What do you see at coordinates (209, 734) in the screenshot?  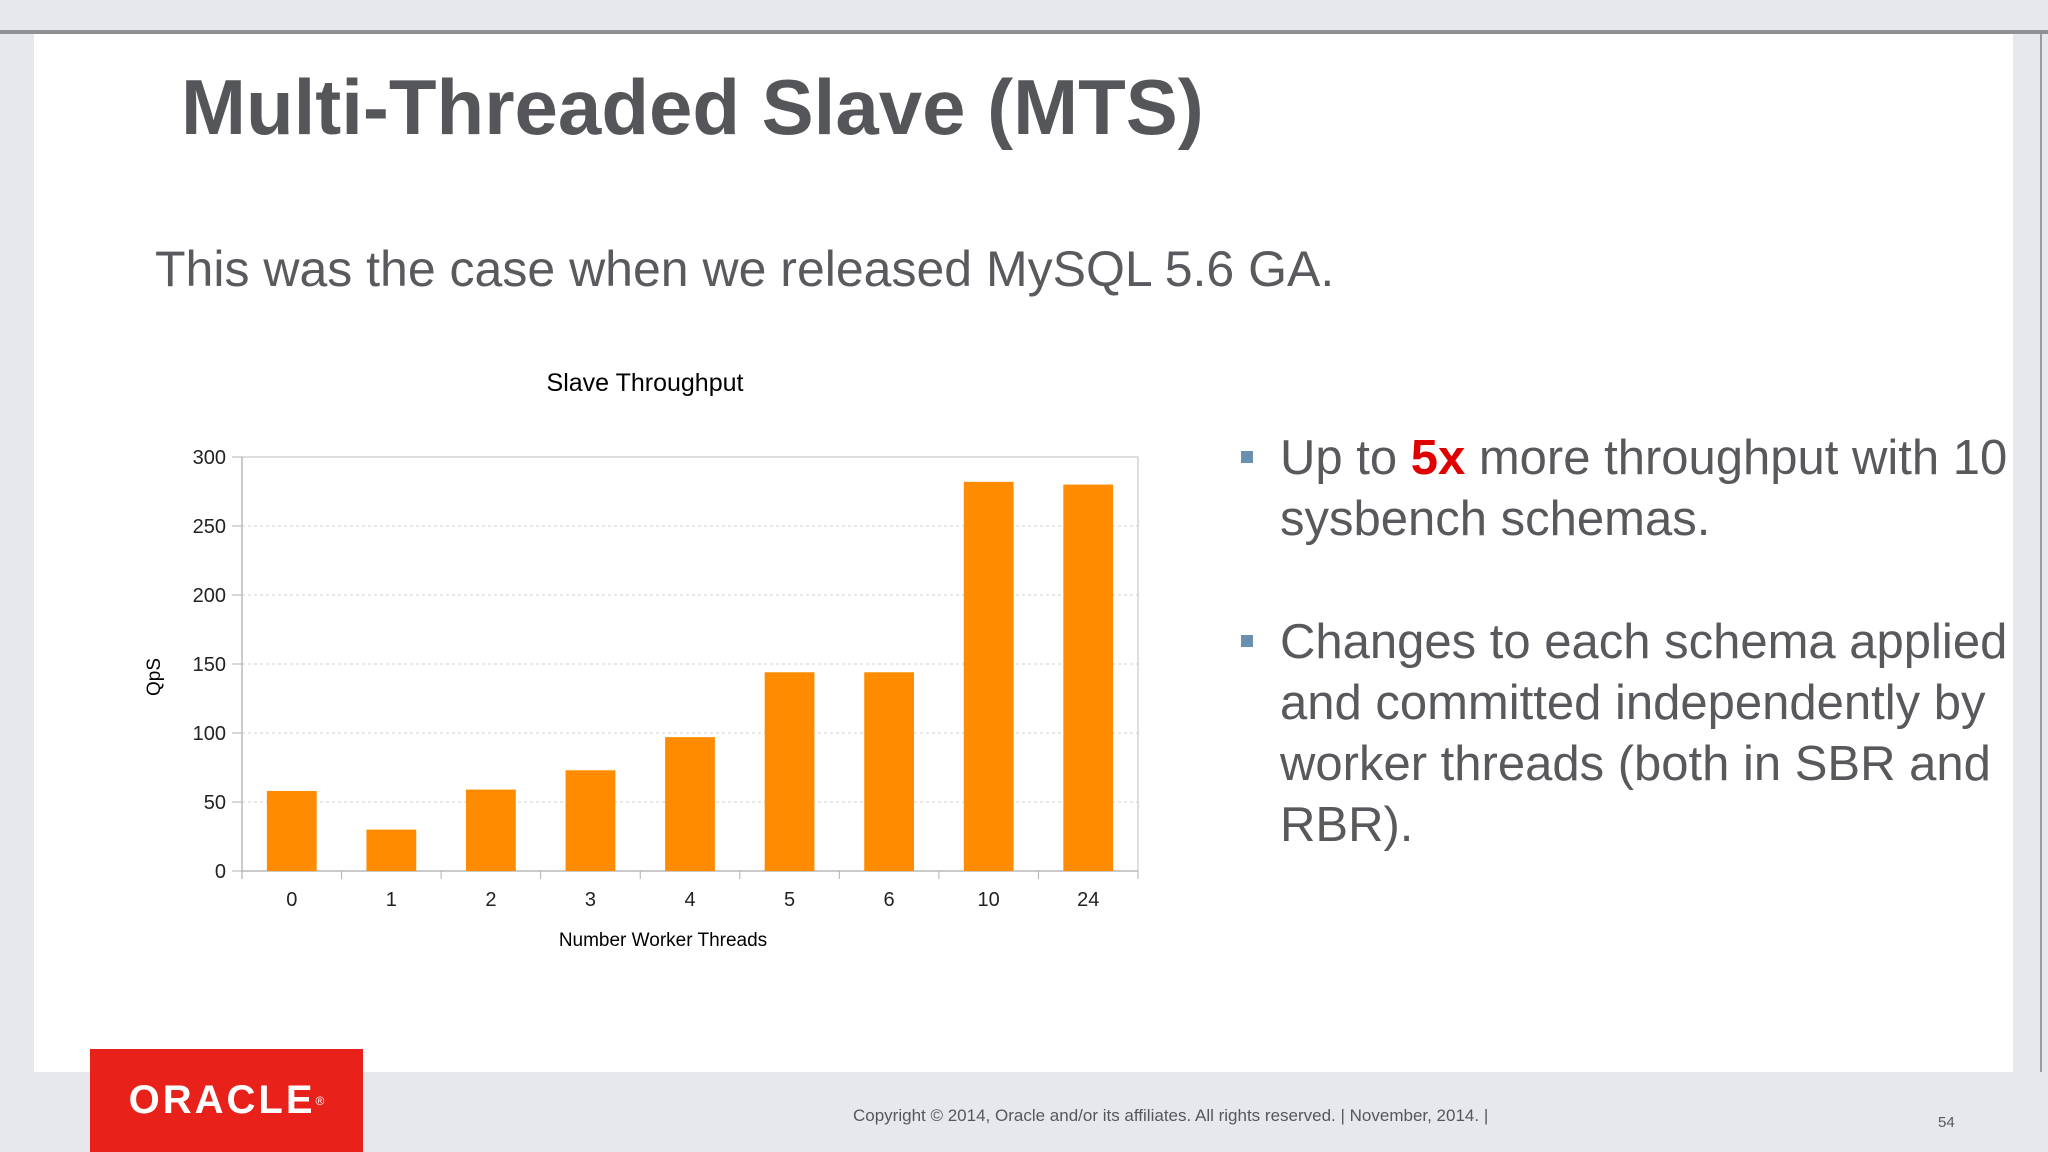 I see `y-tick-label: 100` at bounding box center [209, 734].